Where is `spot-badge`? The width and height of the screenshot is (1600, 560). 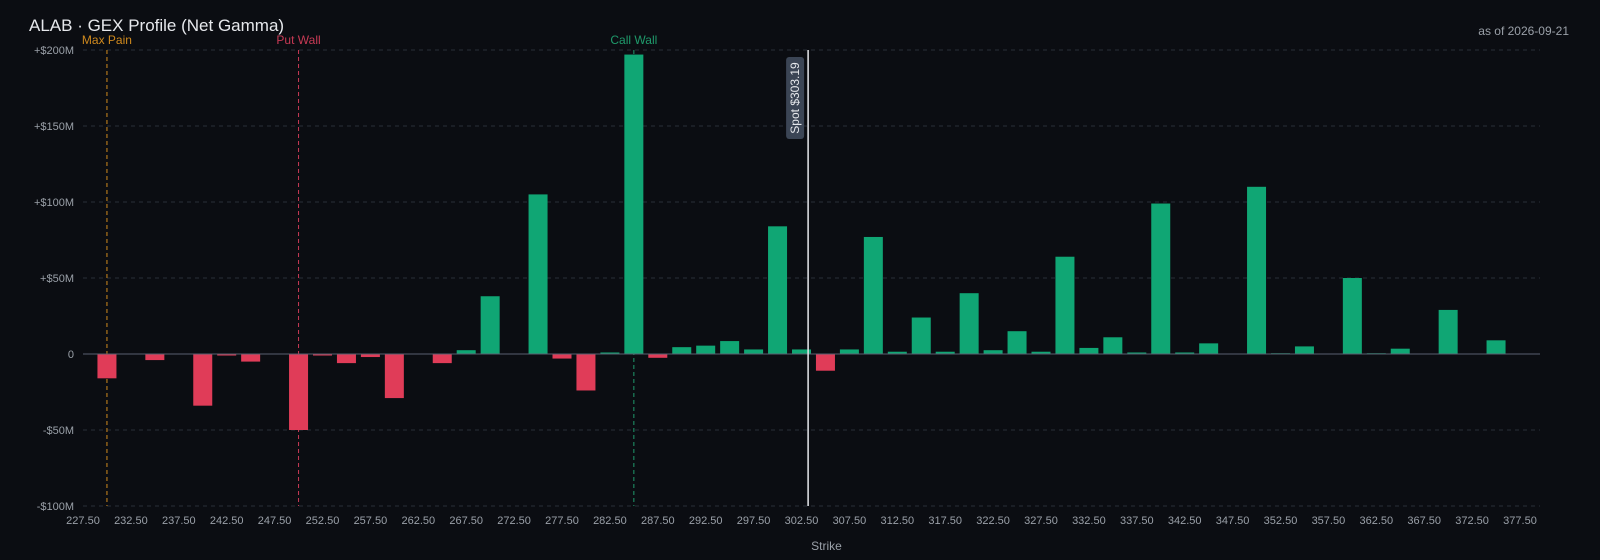
spot-badge is located at coordinates (795, 98).